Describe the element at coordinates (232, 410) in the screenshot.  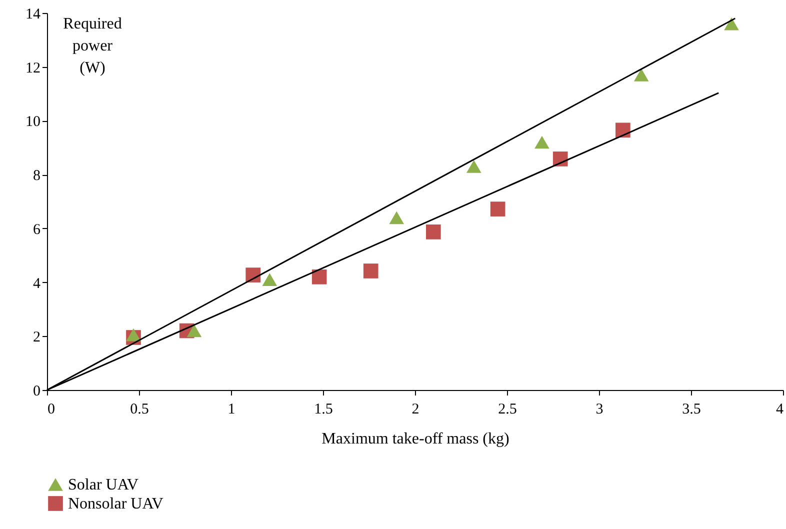
I see `x-tick-label: 1` at that location.